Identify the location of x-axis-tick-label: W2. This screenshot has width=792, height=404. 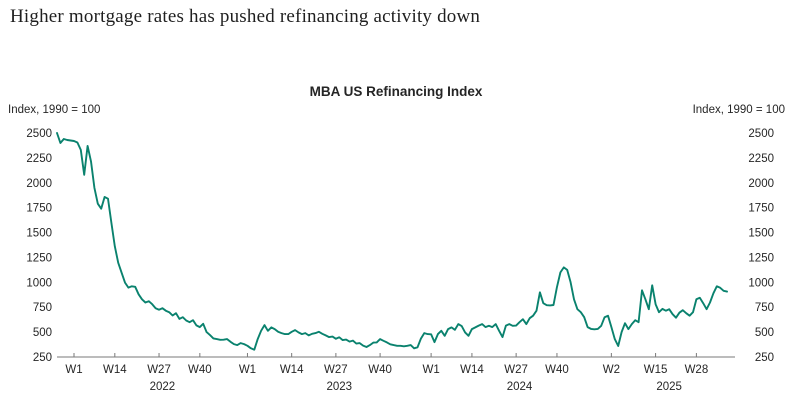
(611, 370).